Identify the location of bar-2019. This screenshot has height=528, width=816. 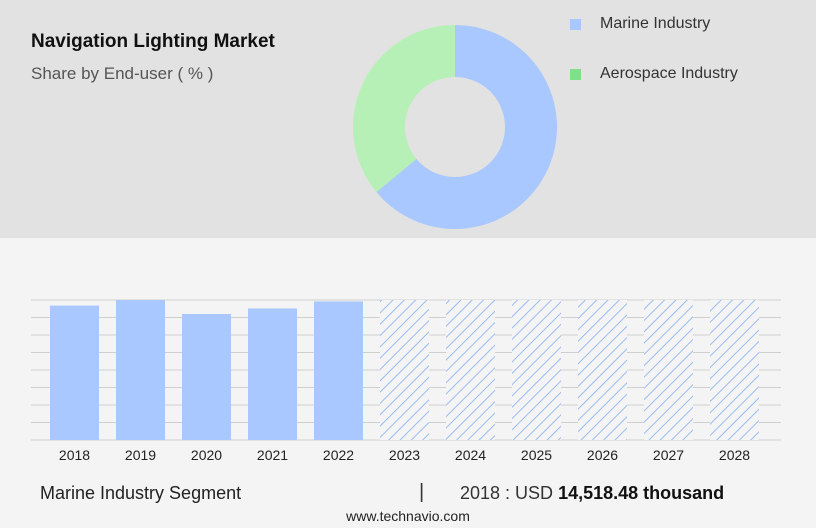
(140, 370).